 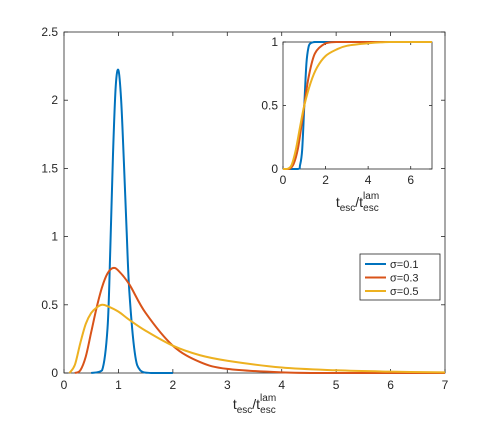 I want to click on inset-axes-box, so click(x=357, y=105).